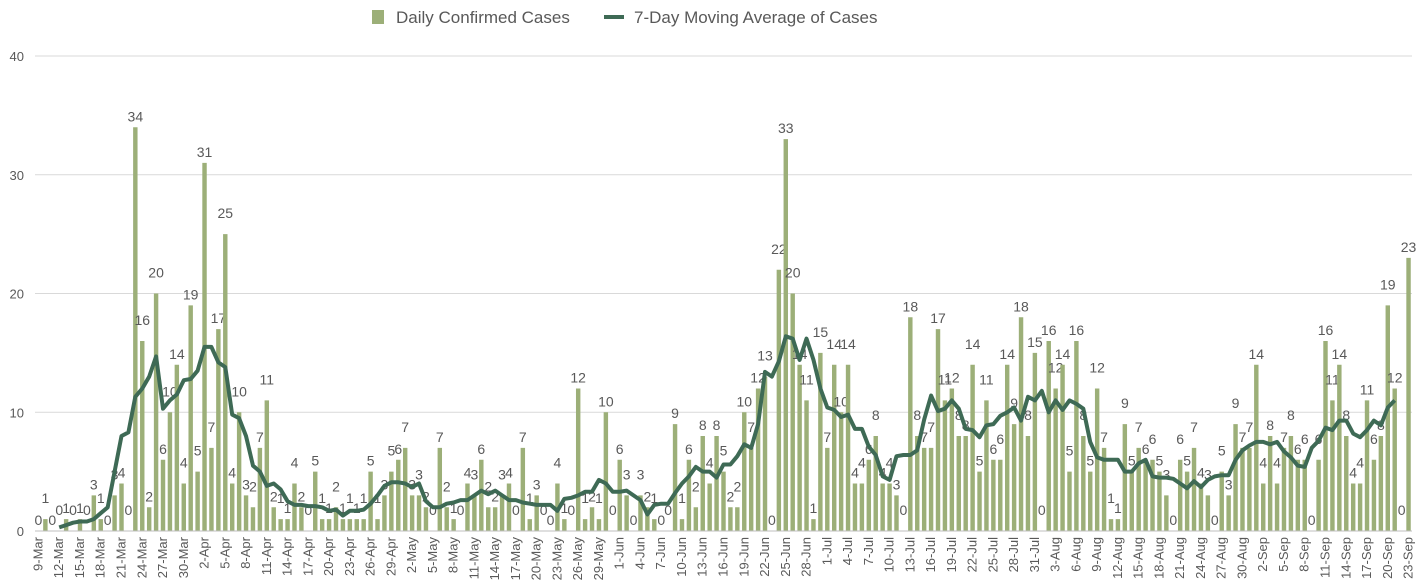 Image resolution: width=1424 pixels, height=588 pixels. I want to click on x-tick-label: 22-Jun, so click(764, 557).